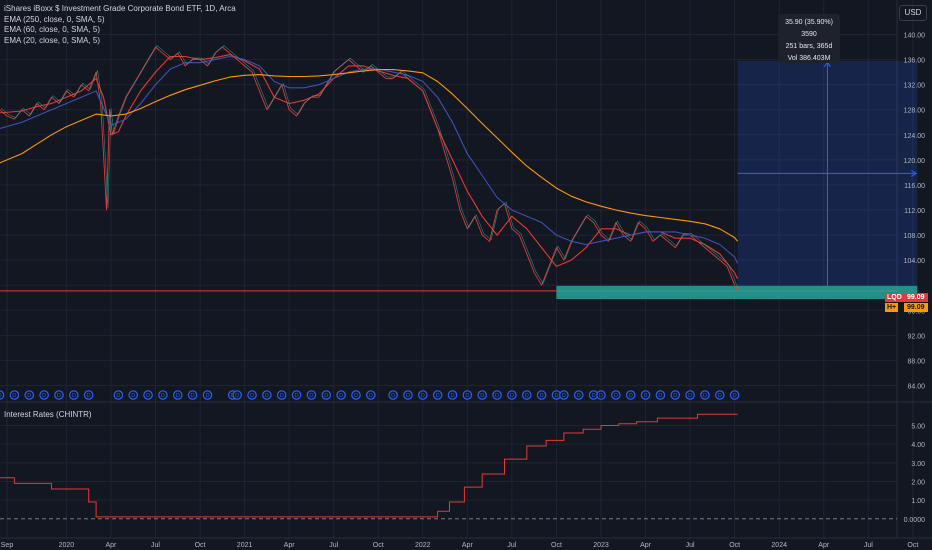 This screenshot has width=932, height=550. What do you see at coordinates (914, 211) in the screenshot?
I see `price-tick-7: 112.00` at bounding box center [914, 211].